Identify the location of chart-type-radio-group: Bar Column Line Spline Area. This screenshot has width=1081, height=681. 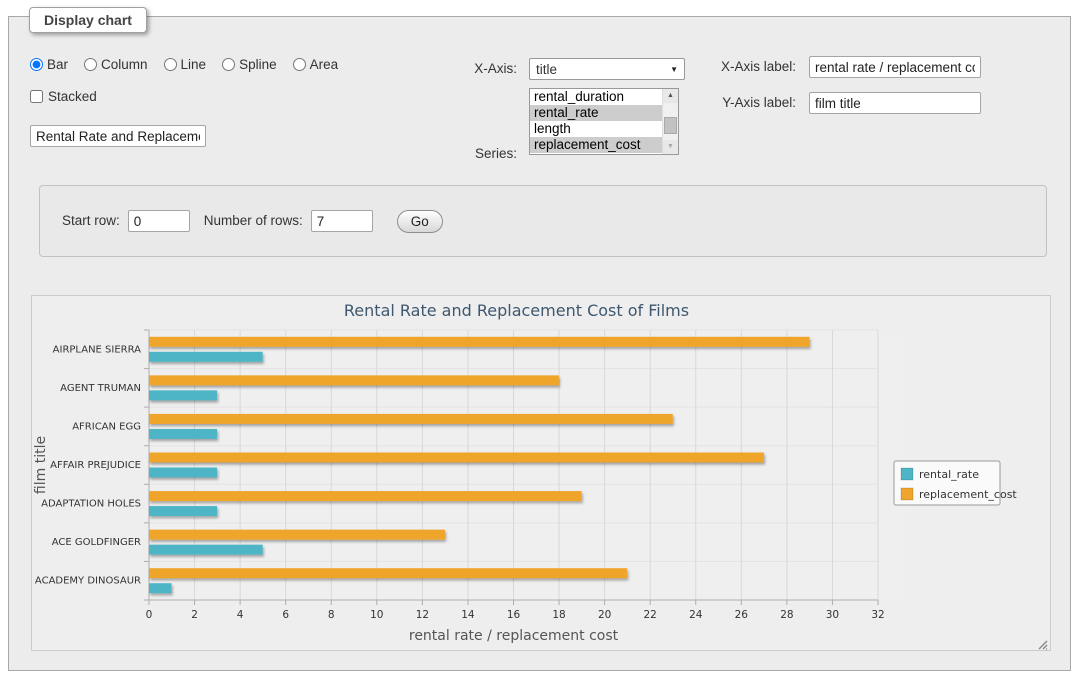
(190, 64).